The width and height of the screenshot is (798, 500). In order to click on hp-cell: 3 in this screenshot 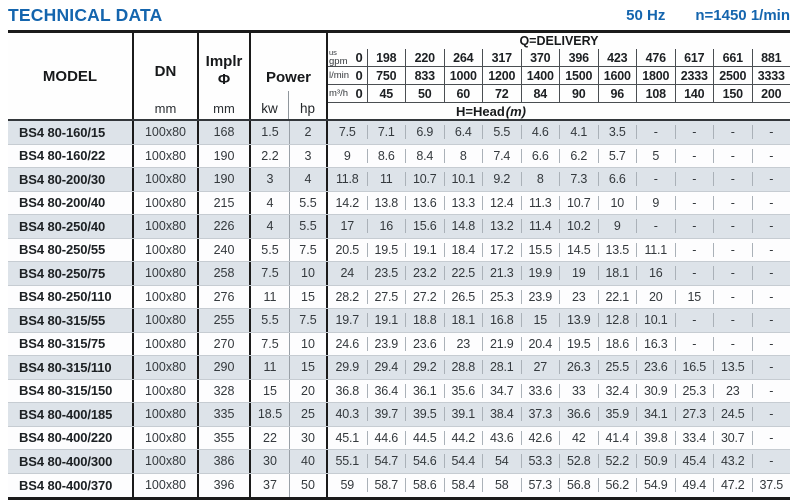, I will do `click(309, 155)`.